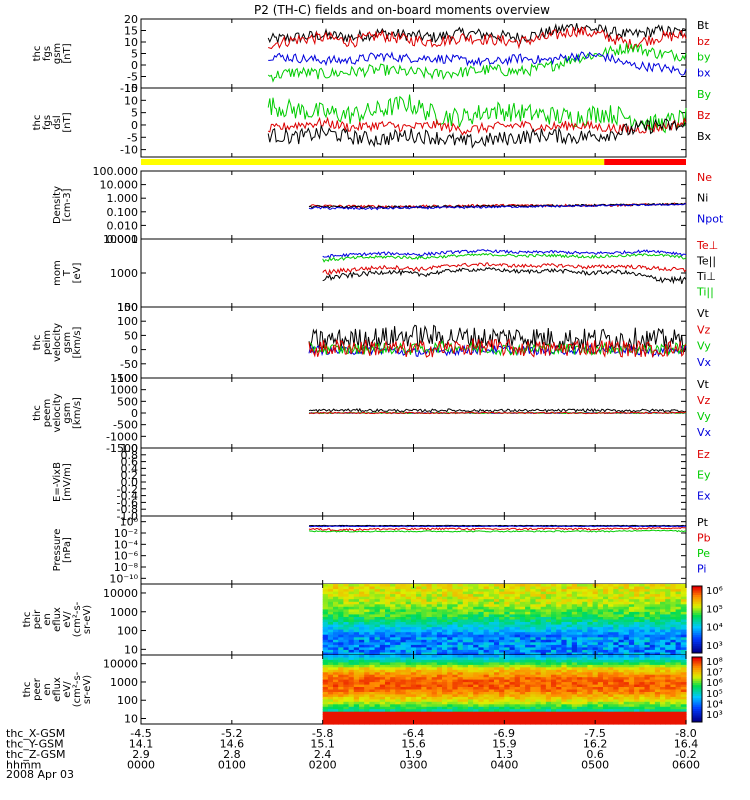 This screenshot has width=750, height=800. Describe the element at coordinates (77, 413) in the screenshot. I see `y-axis-label: [km/s]` at that location.